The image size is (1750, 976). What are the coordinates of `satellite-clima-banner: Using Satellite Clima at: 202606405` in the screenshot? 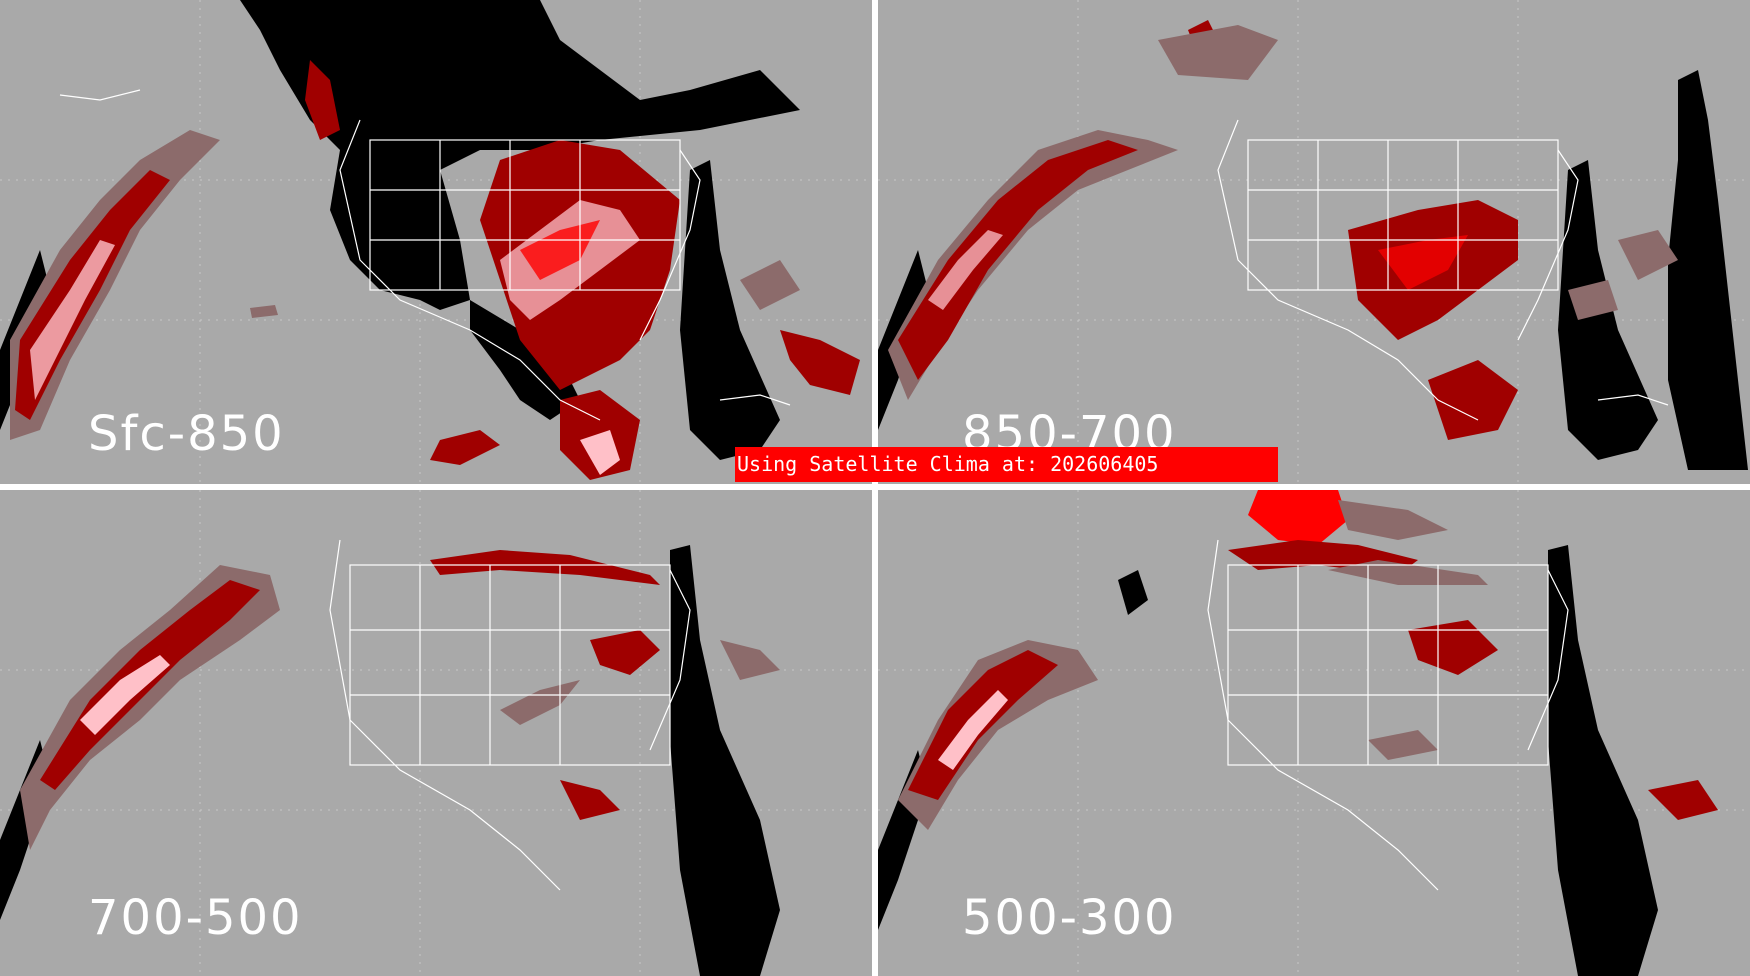 It's located at (1006, 464).